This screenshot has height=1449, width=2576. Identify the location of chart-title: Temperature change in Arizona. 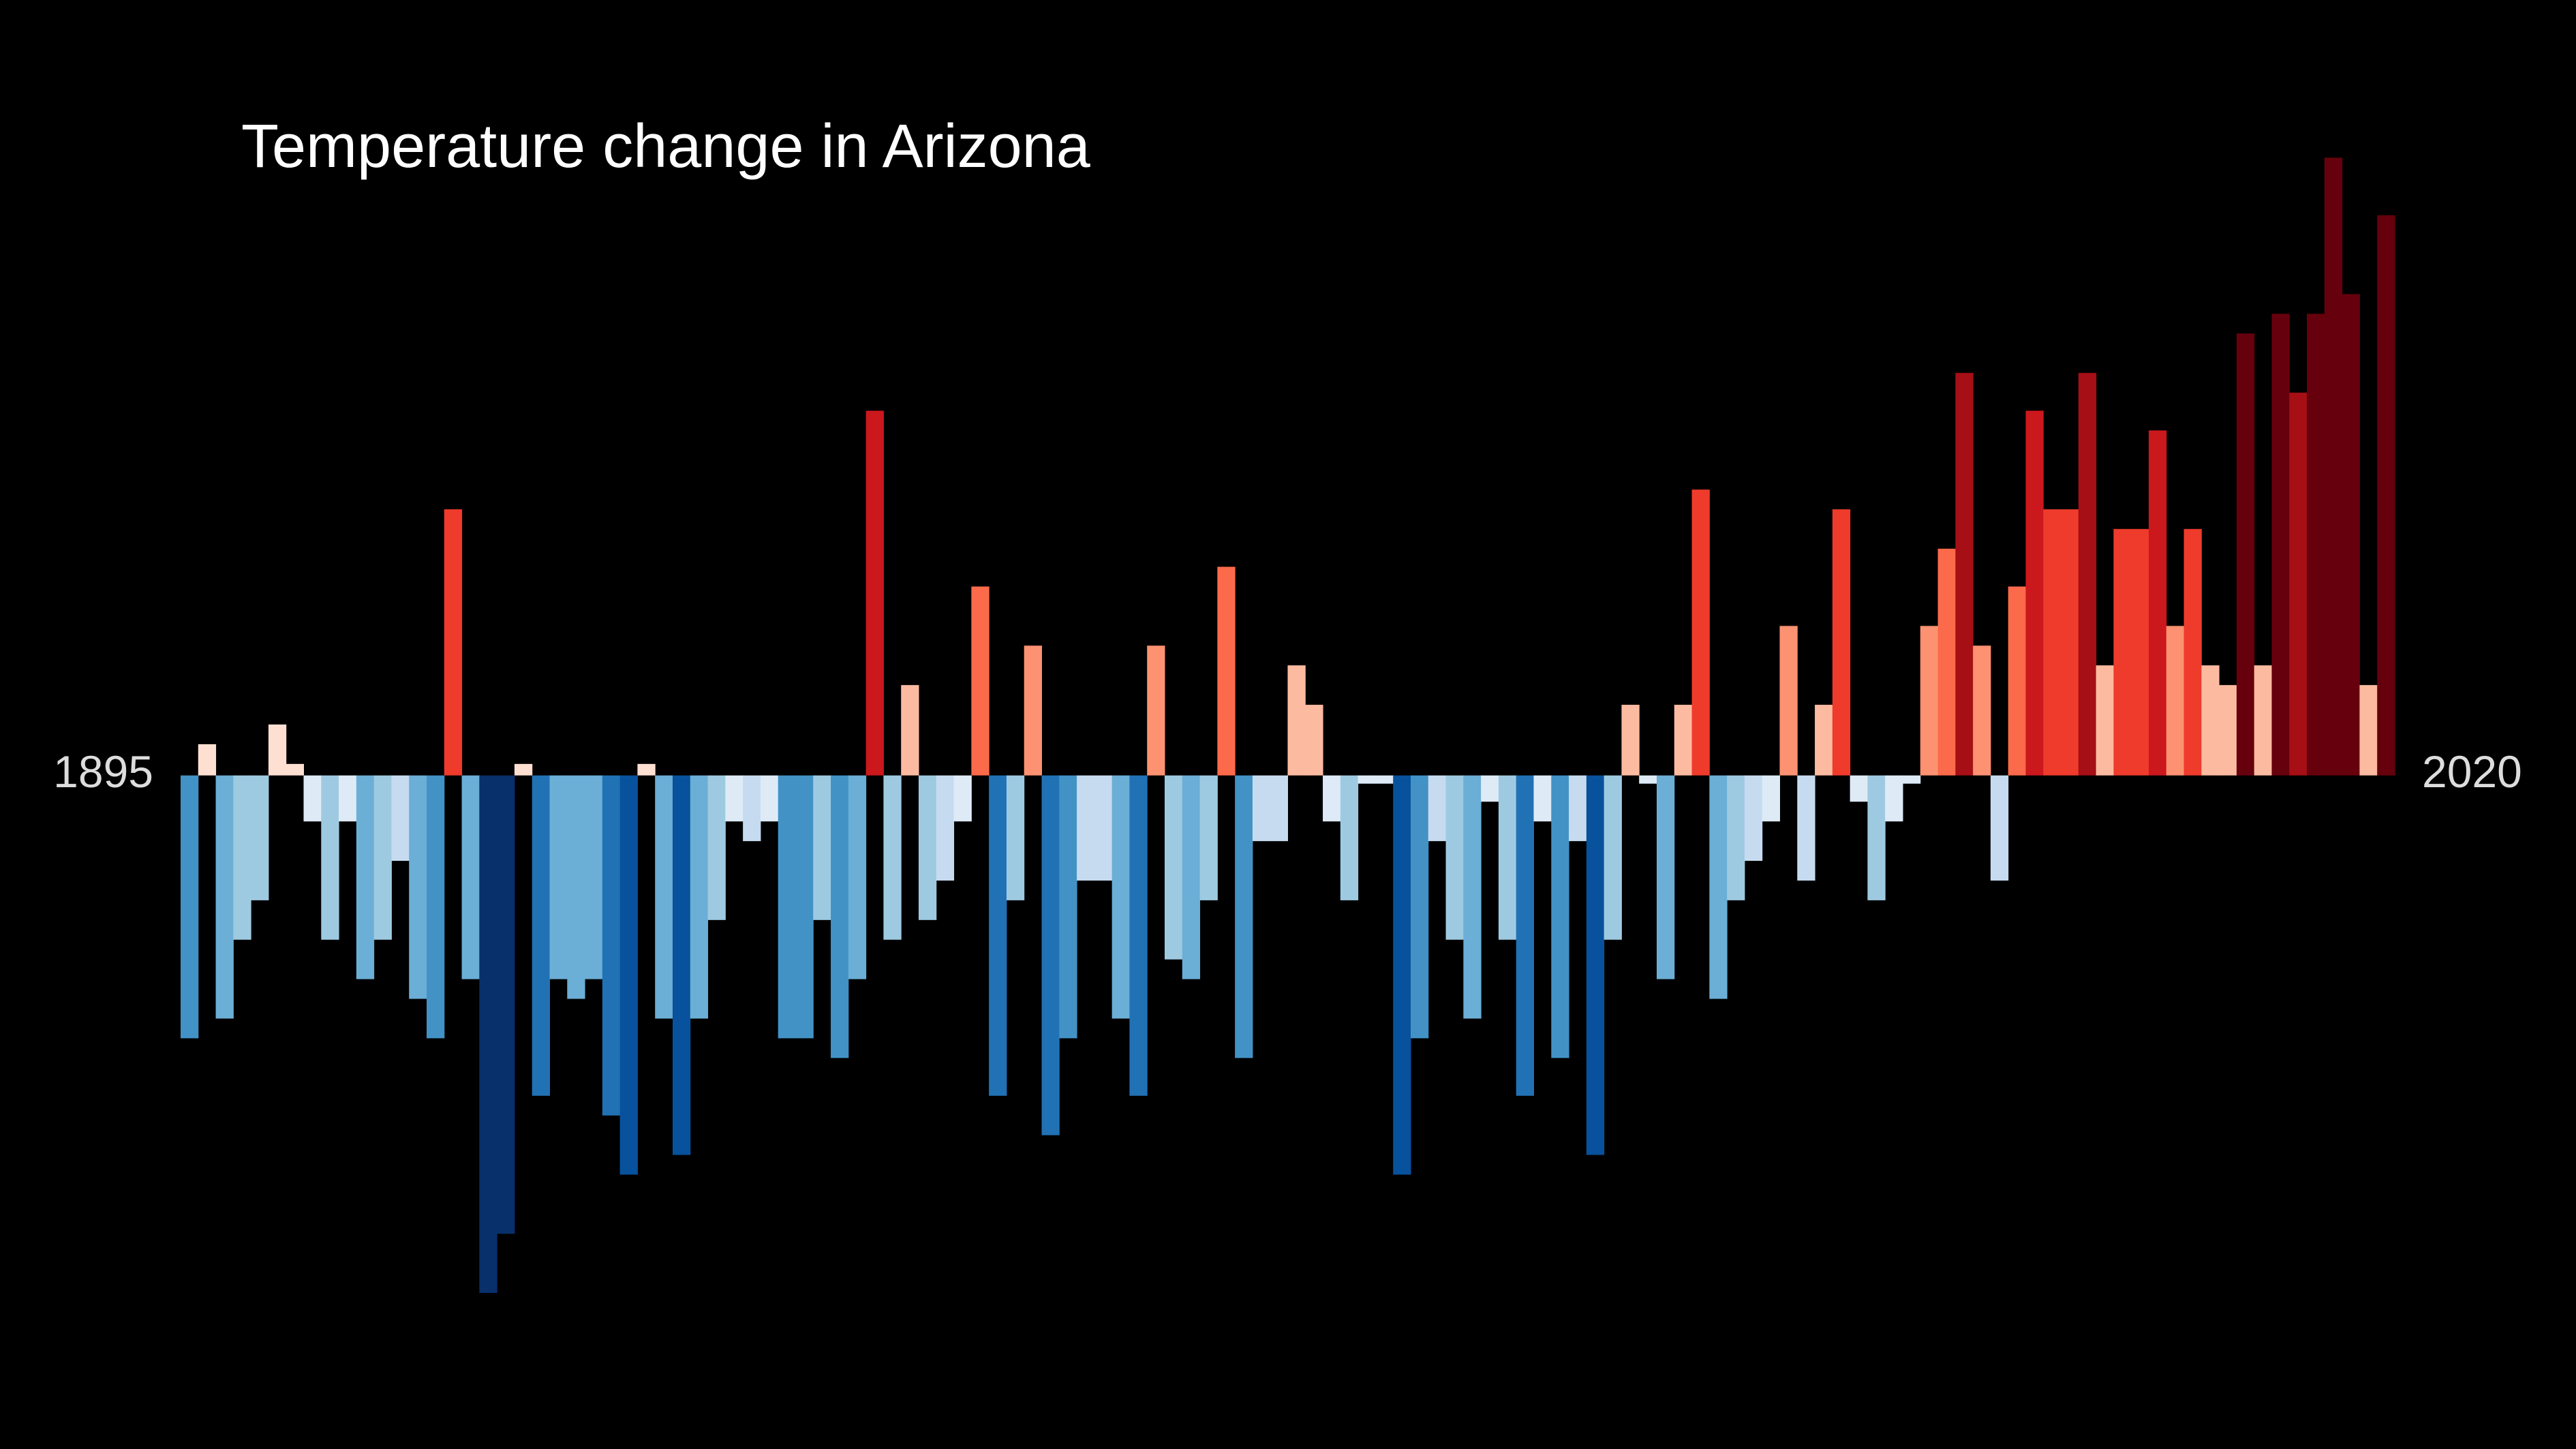
(666, 146).